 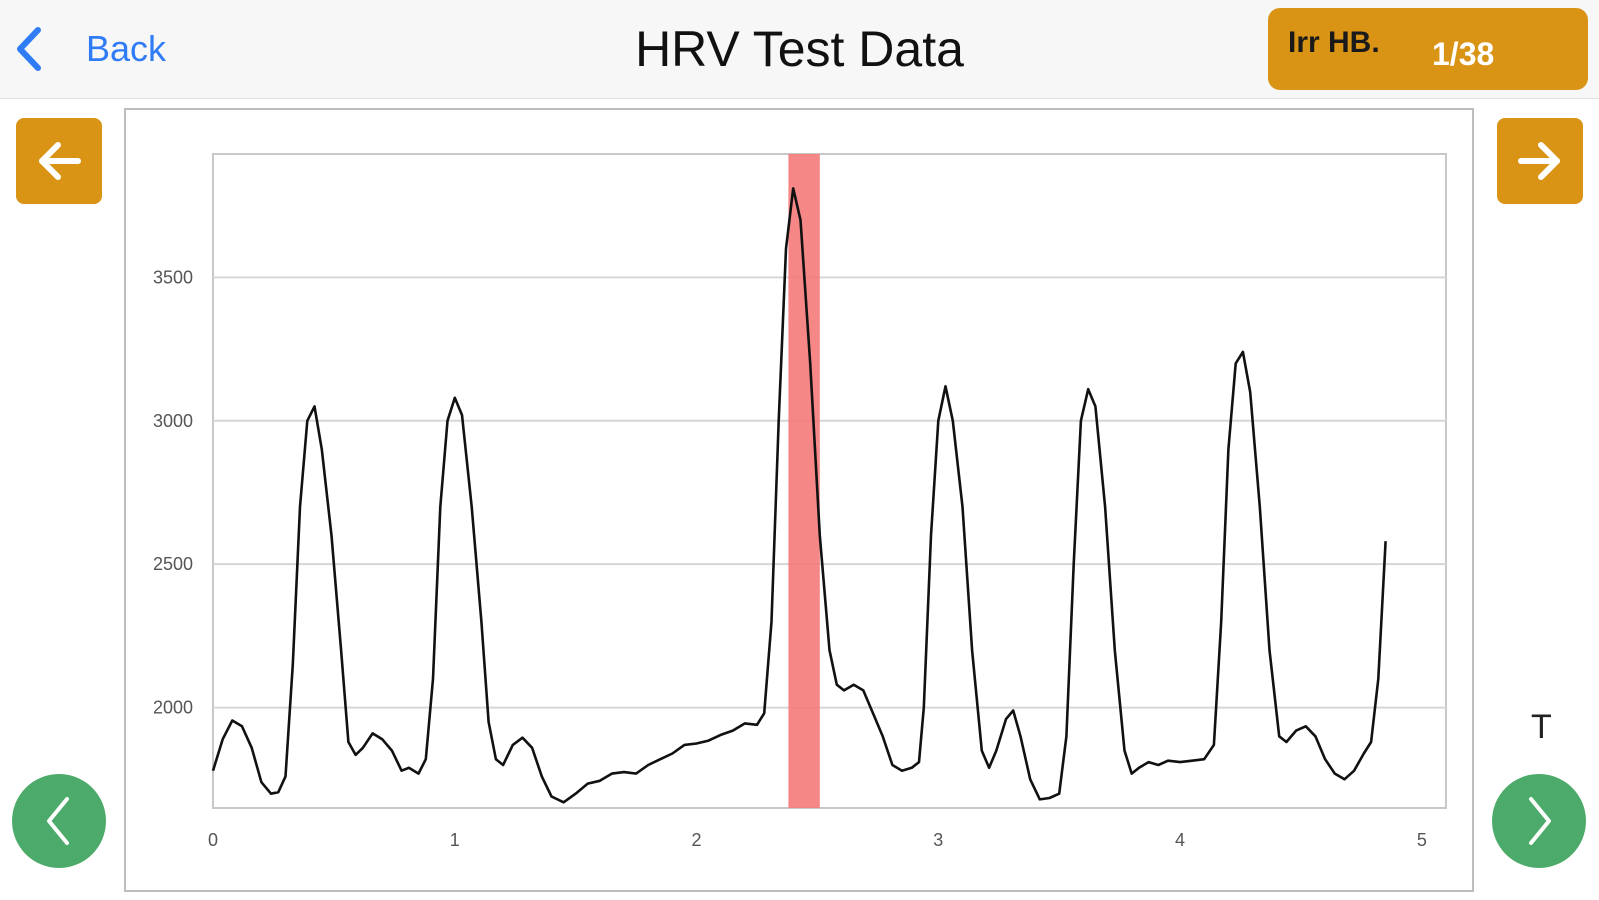 I want to click on next-irregular-button, so click(x=1540, y=161).